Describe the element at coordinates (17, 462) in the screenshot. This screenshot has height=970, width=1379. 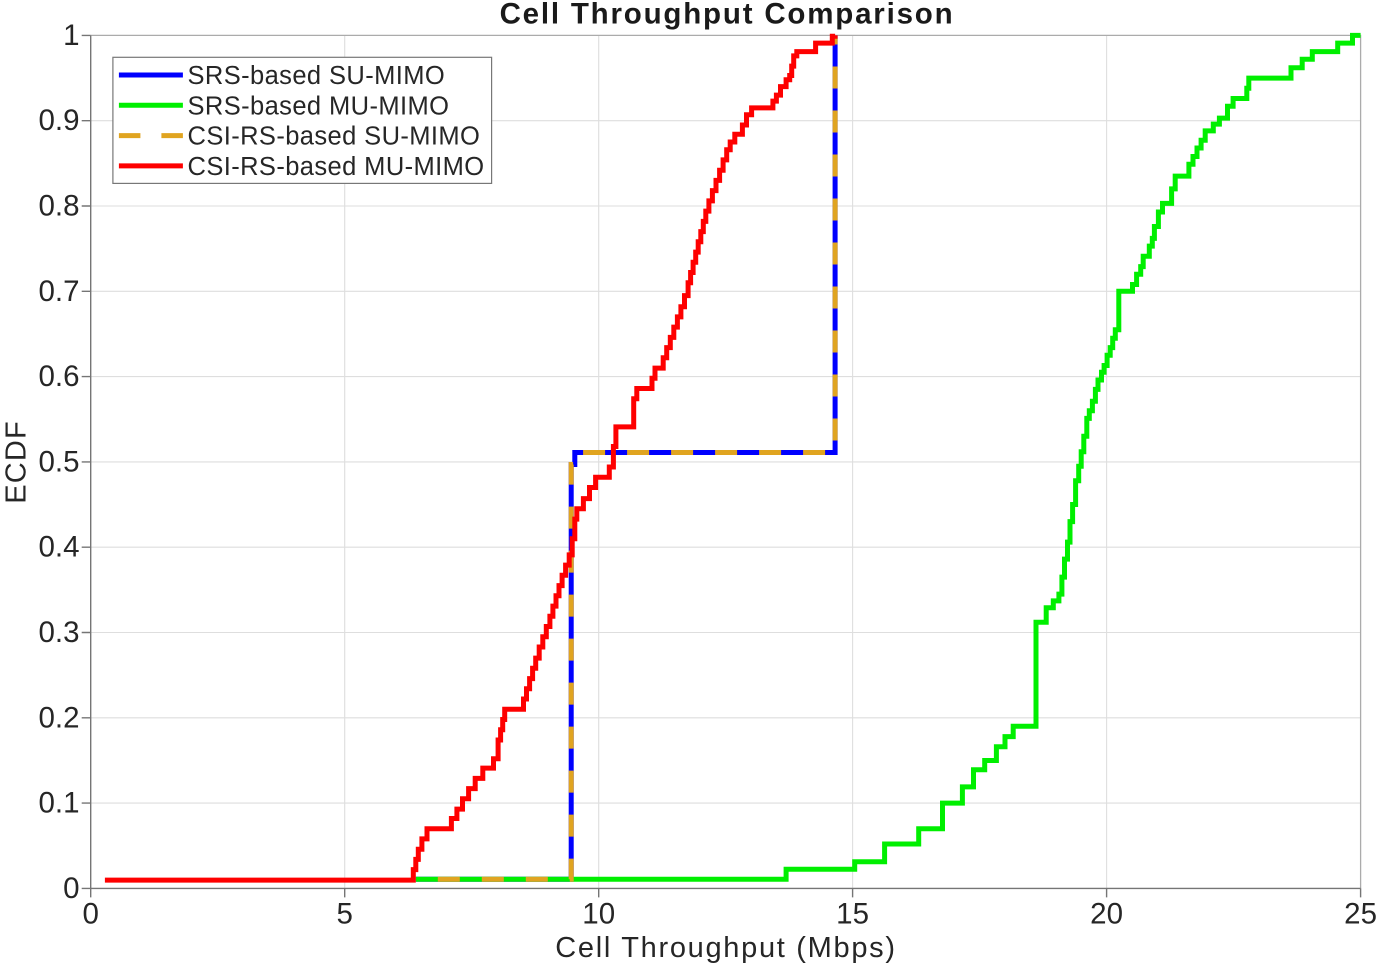
I see `svg-text: ECDF` at that location.